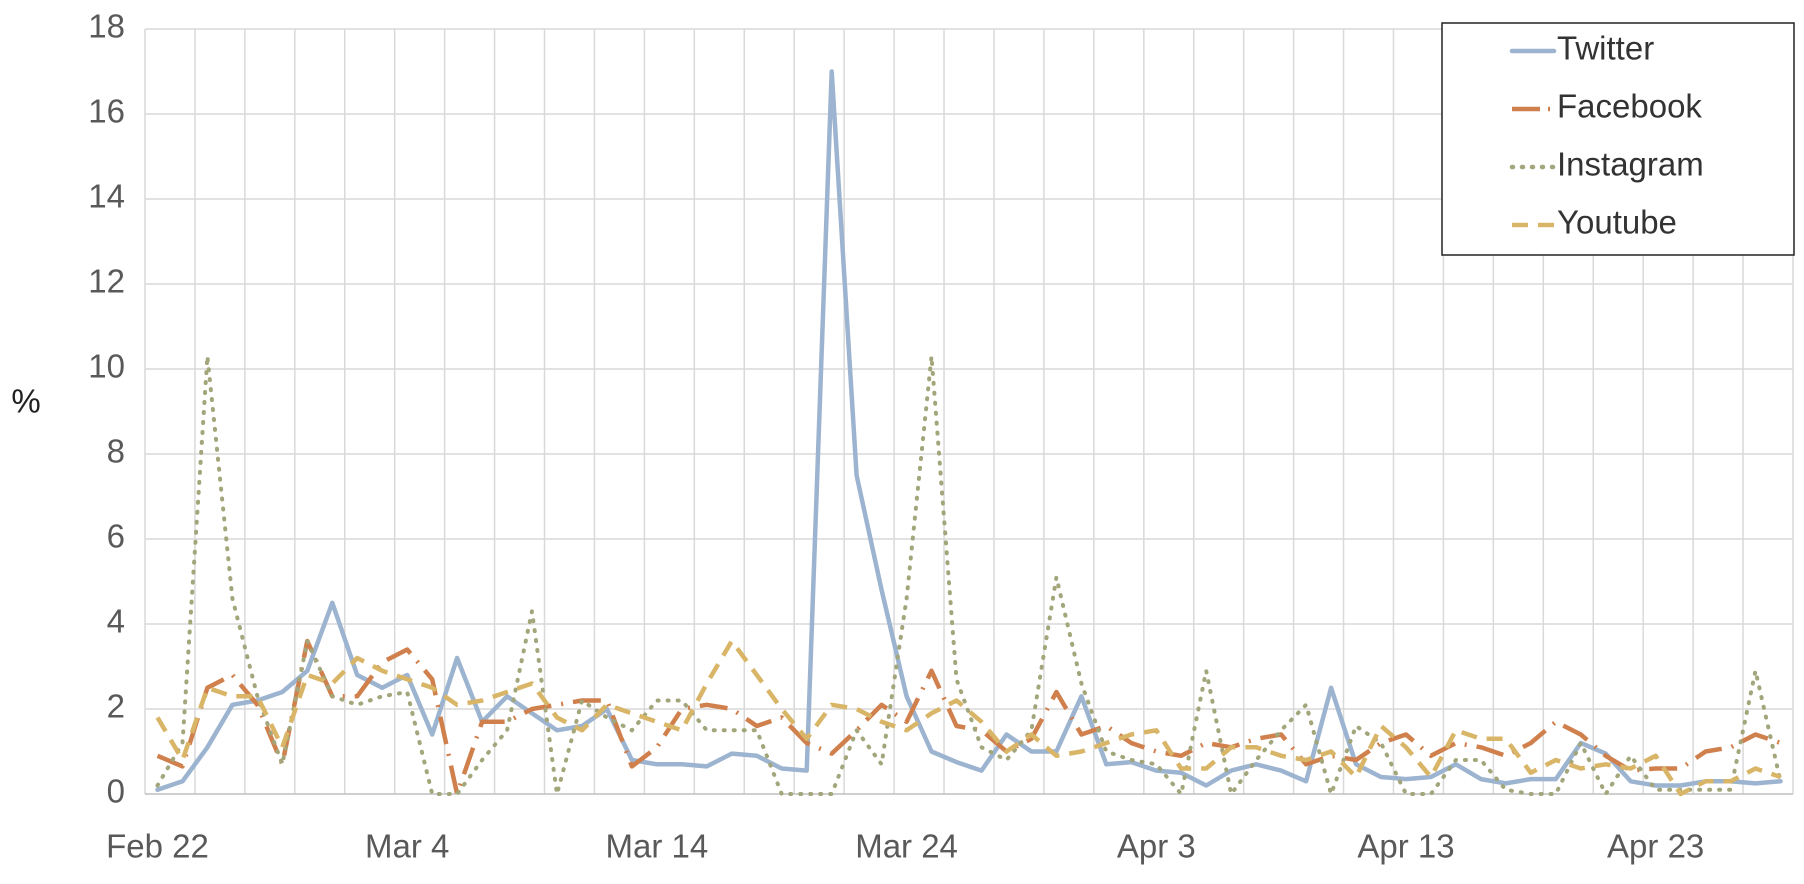 This screenshot has height=884, width=1804. Describe the element at coordinates (106, 196) in the screenshot. I see `y-tick-label: 14` at that location.